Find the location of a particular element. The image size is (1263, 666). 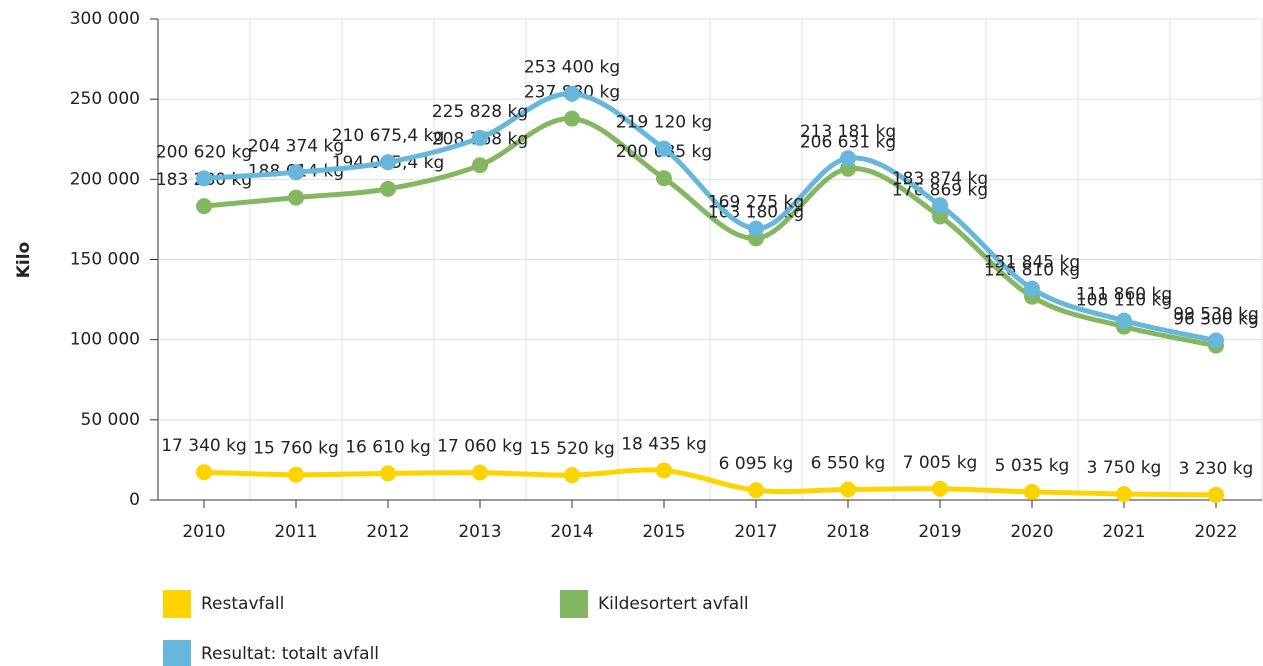

data-label: 210 675,4 kg is located at coordinates (388, 136).